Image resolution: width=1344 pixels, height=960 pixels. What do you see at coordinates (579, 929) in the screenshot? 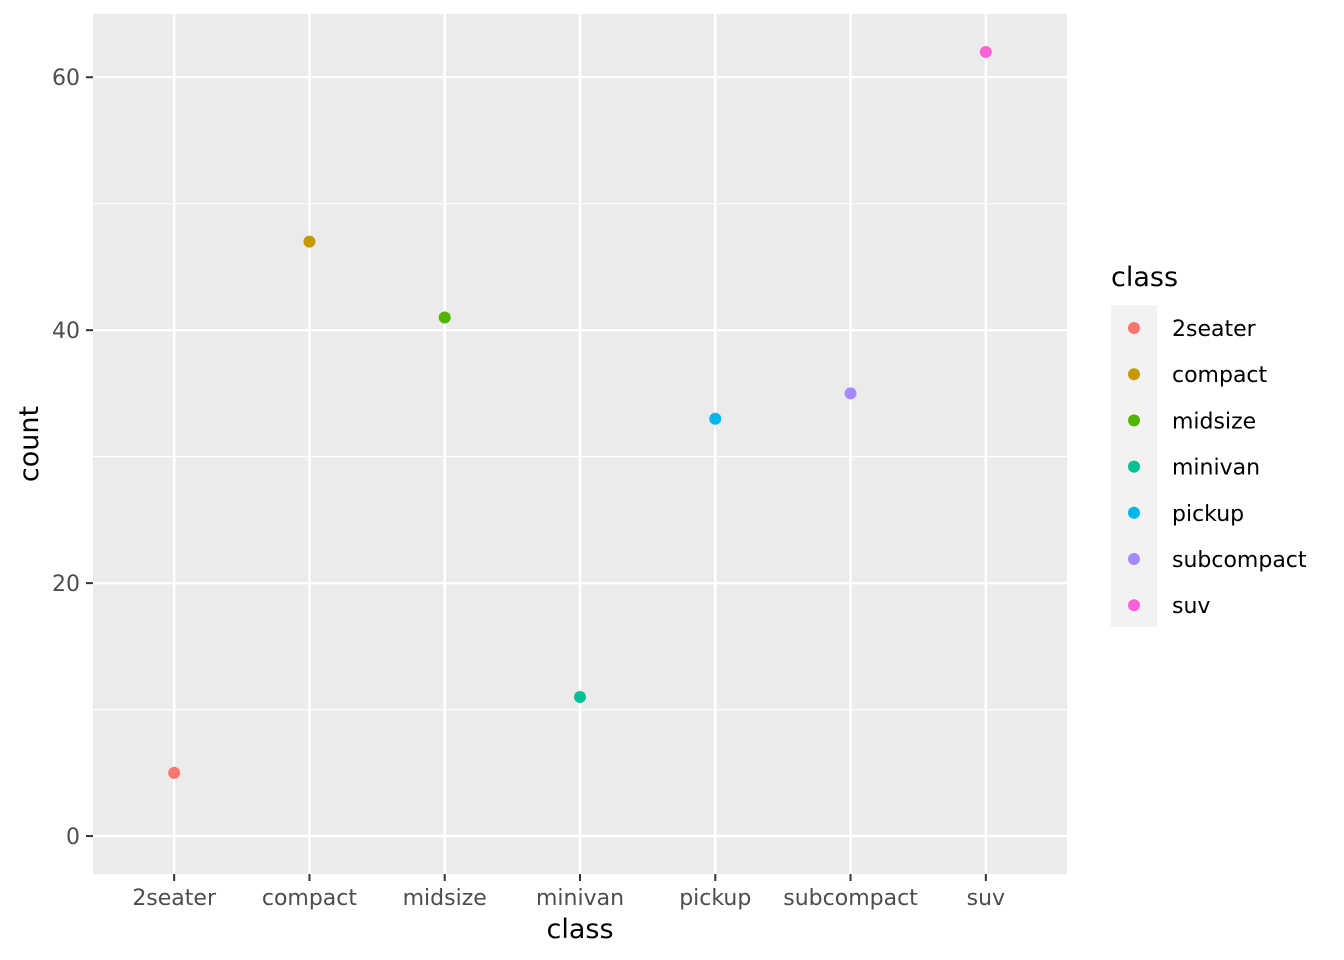
I see `x-axis-title: class` at bounding box center [579, 929].